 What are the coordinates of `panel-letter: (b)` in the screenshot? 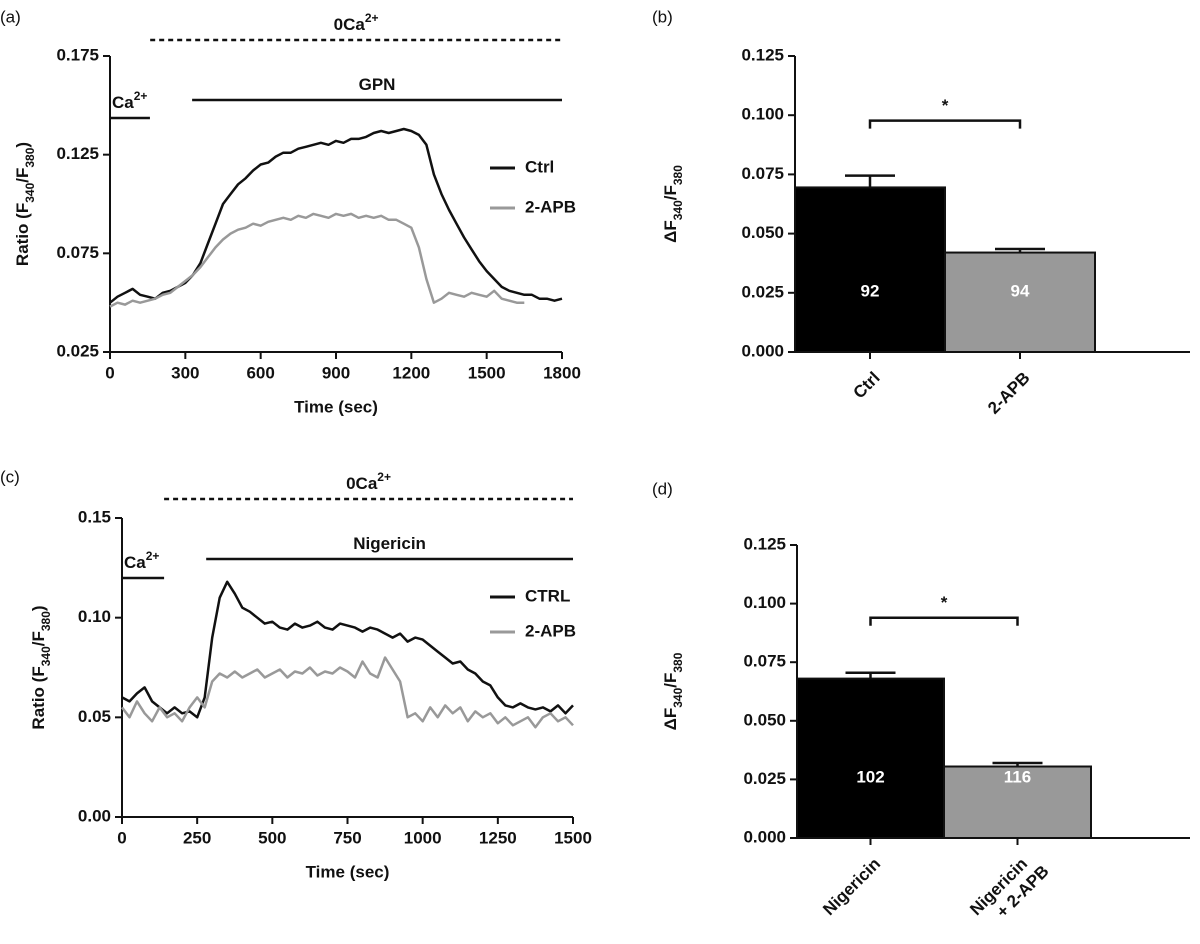 It's located at (662, 16).